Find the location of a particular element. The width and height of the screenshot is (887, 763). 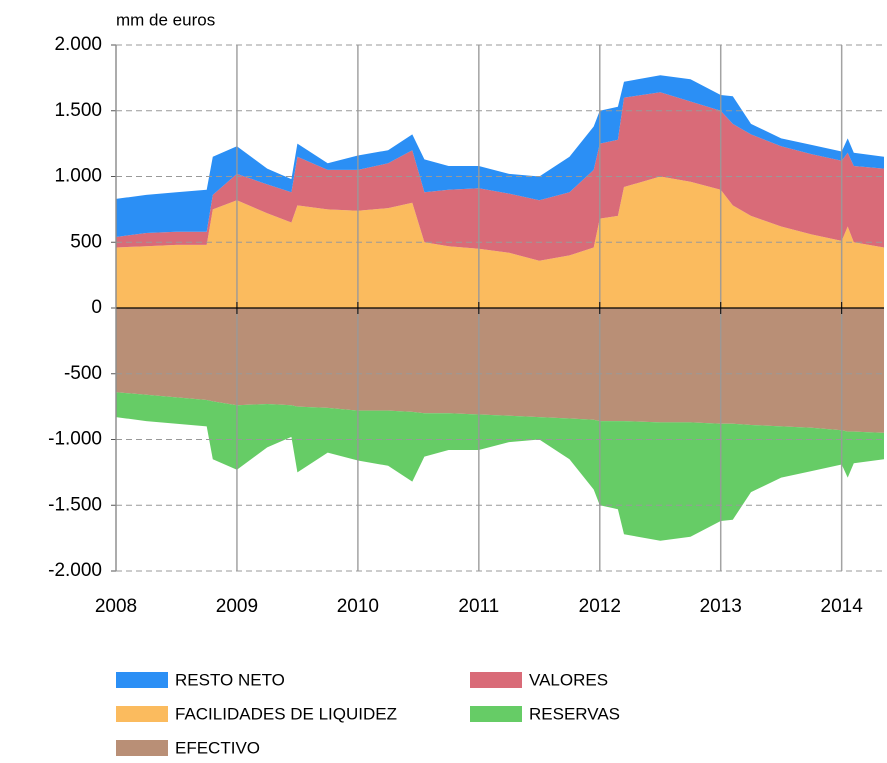

y-axis-label: mm de euros is located at coordinates (165, 19).